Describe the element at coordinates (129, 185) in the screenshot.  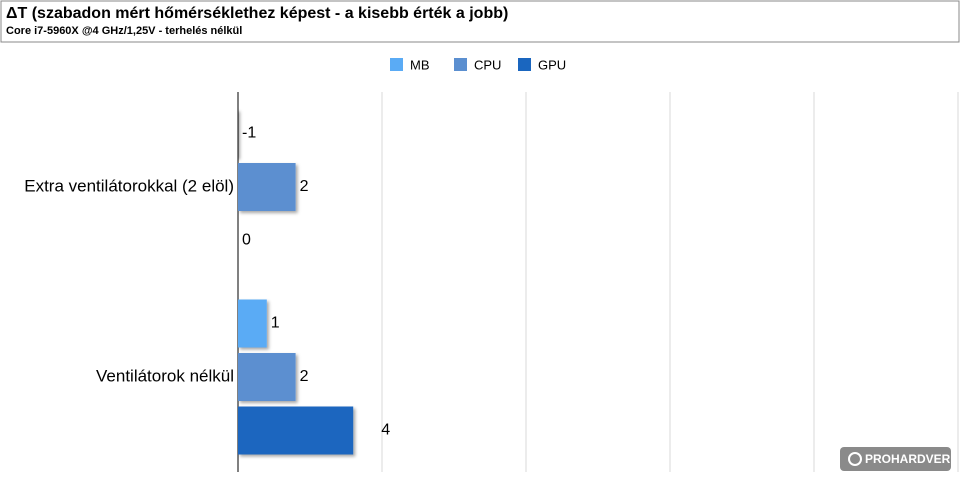
I see `y-tick-label: Extra ventilátorokkal (2 elöl)` at that location.